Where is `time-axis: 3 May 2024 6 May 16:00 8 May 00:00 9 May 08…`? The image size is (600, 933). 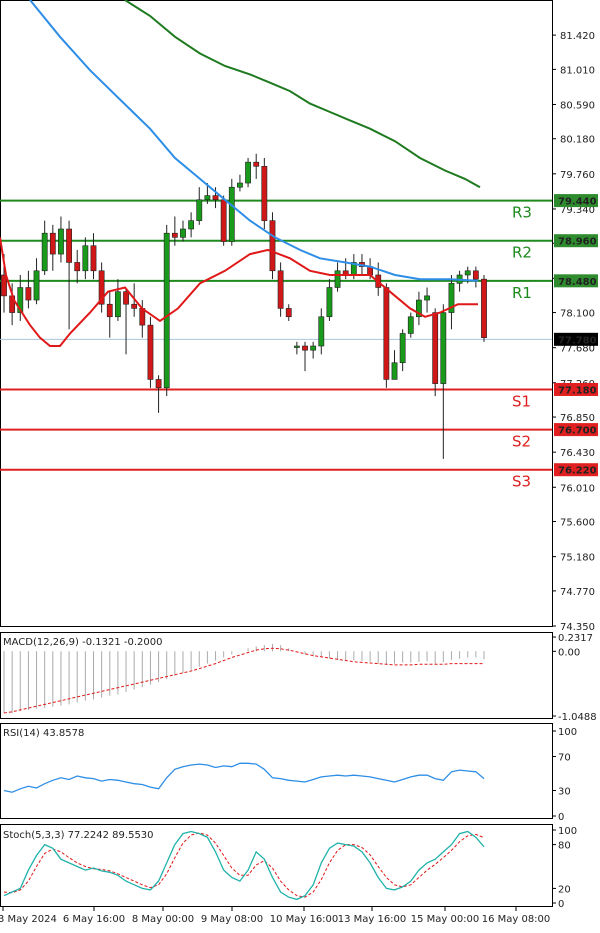
time-axis: 3 May 2024 6 May 16:00 8 May 00:00 9 May 08… is located at coordinates (275, 916).